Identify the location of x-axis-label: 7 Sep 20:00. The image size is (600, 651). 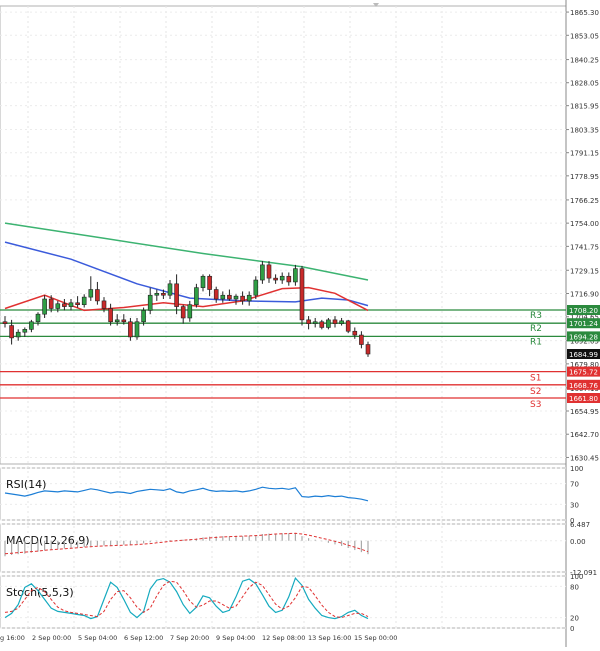
(189, 638).